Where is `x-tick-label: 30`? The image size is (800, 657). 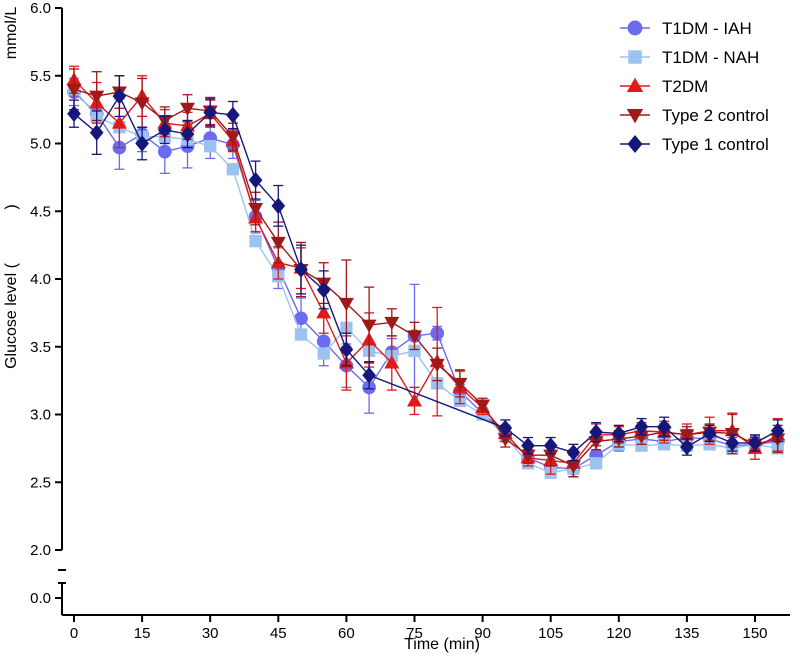
x-tick-label: 30 is located at coordinates (210, 633).